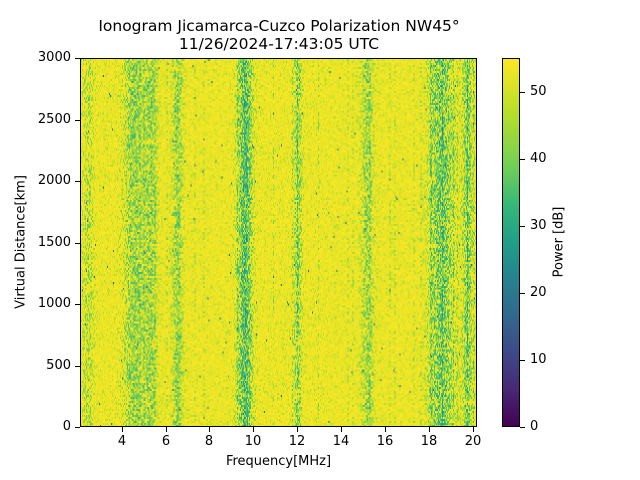  Describe the element at coordinates (278, 461) in the screenshot. I see `x-axis-label: Frequency[MHz]` at that location.